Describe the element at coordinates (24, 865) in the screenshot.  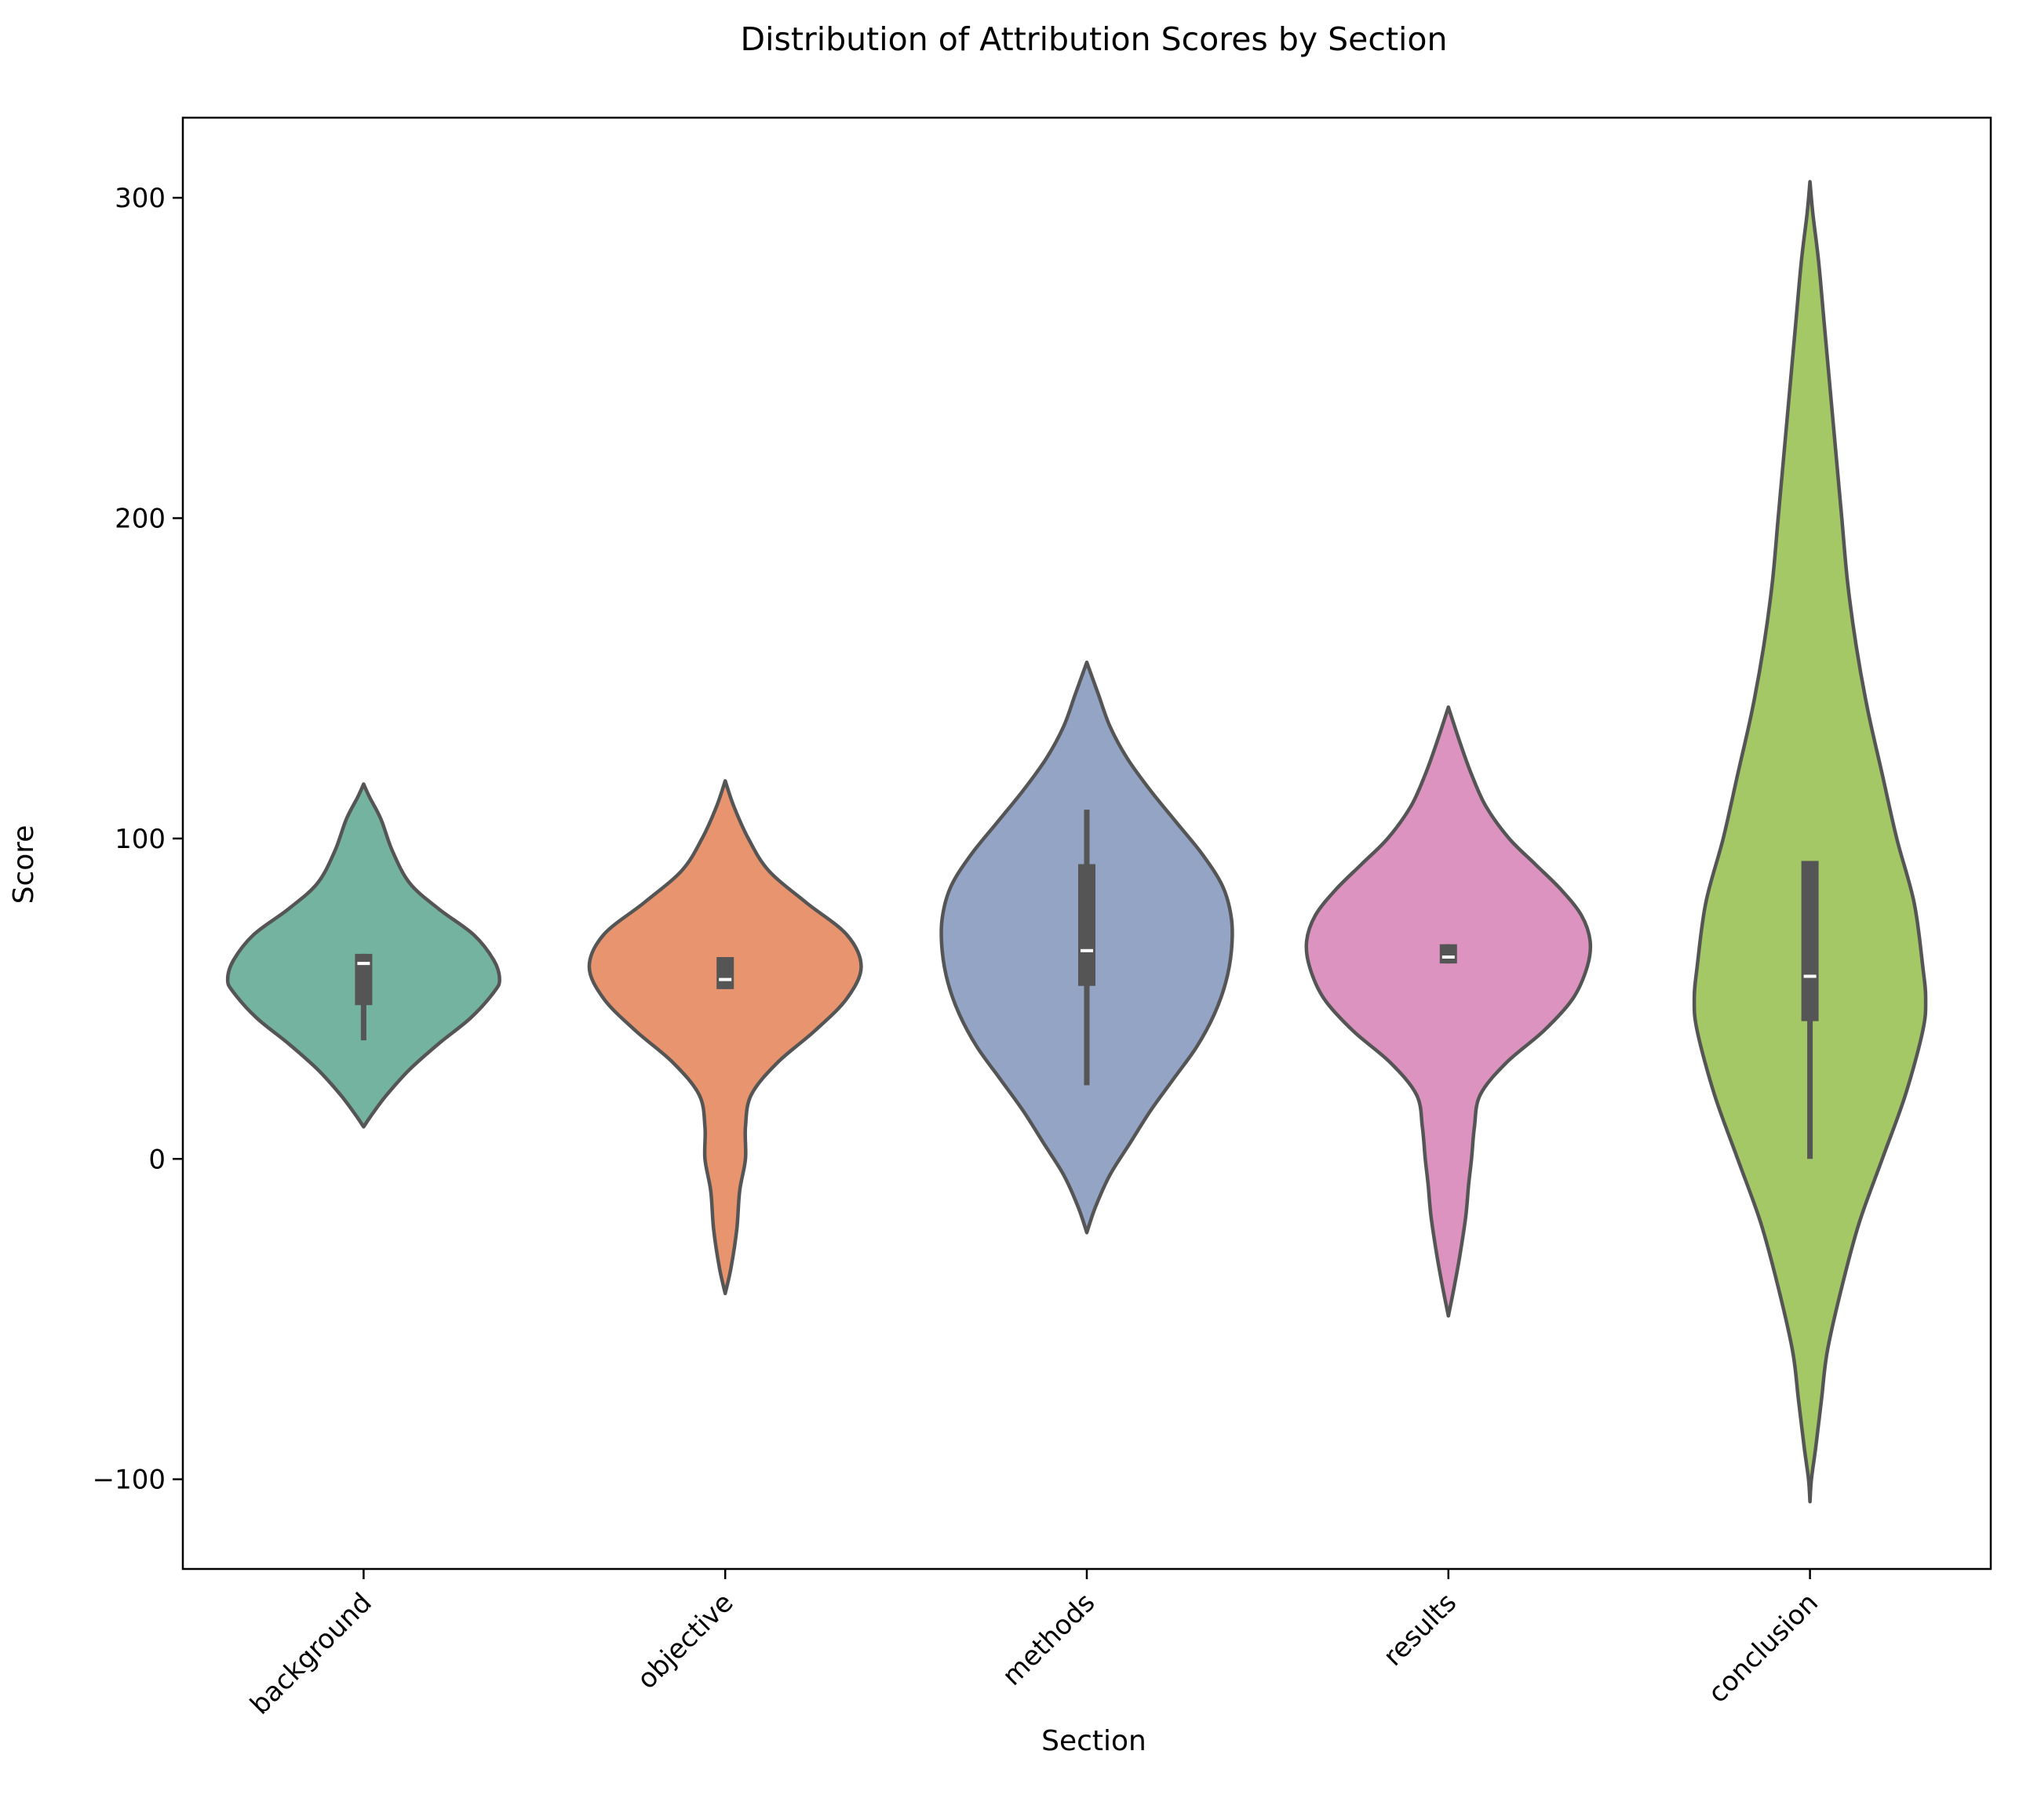
I see `y-axis-label: Score` at that location.